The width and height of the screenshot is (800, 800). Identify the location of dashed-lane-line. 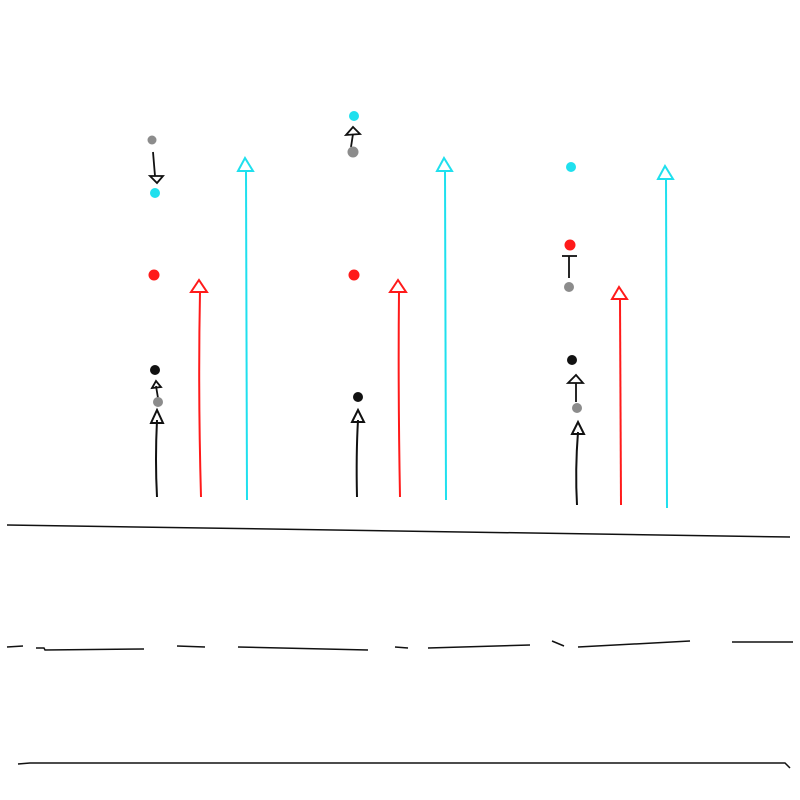
(399, 645).